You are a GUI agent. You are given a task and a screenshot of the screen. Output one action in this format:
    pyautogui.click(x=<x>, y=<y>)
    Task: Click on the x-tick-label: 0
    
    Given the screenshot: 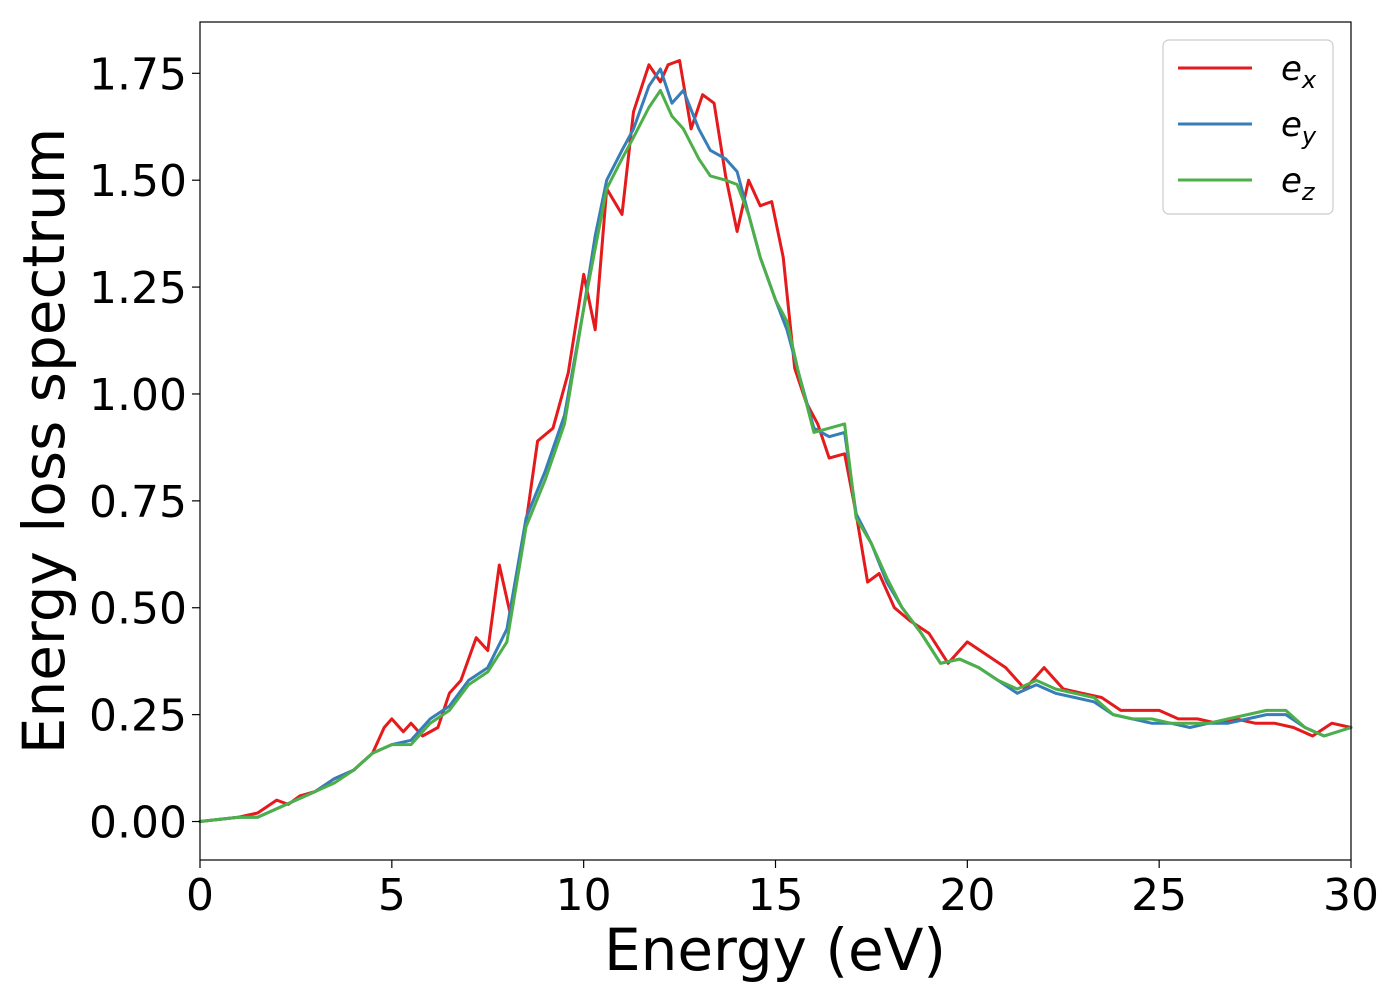 What is the action you would take?
    pyautogui.click(x=200, y=895)
    